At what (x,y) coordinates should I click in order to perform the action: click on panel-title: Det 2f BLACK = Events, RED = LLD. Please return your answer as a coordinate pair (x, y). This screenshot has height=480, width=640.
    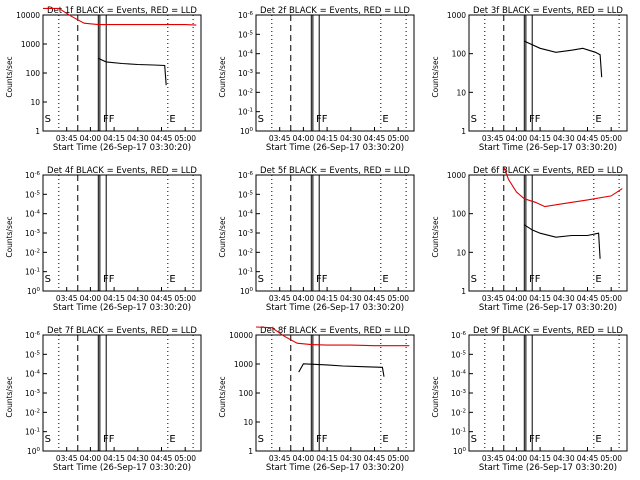
    Looking at the image, I should click on (335, 11).